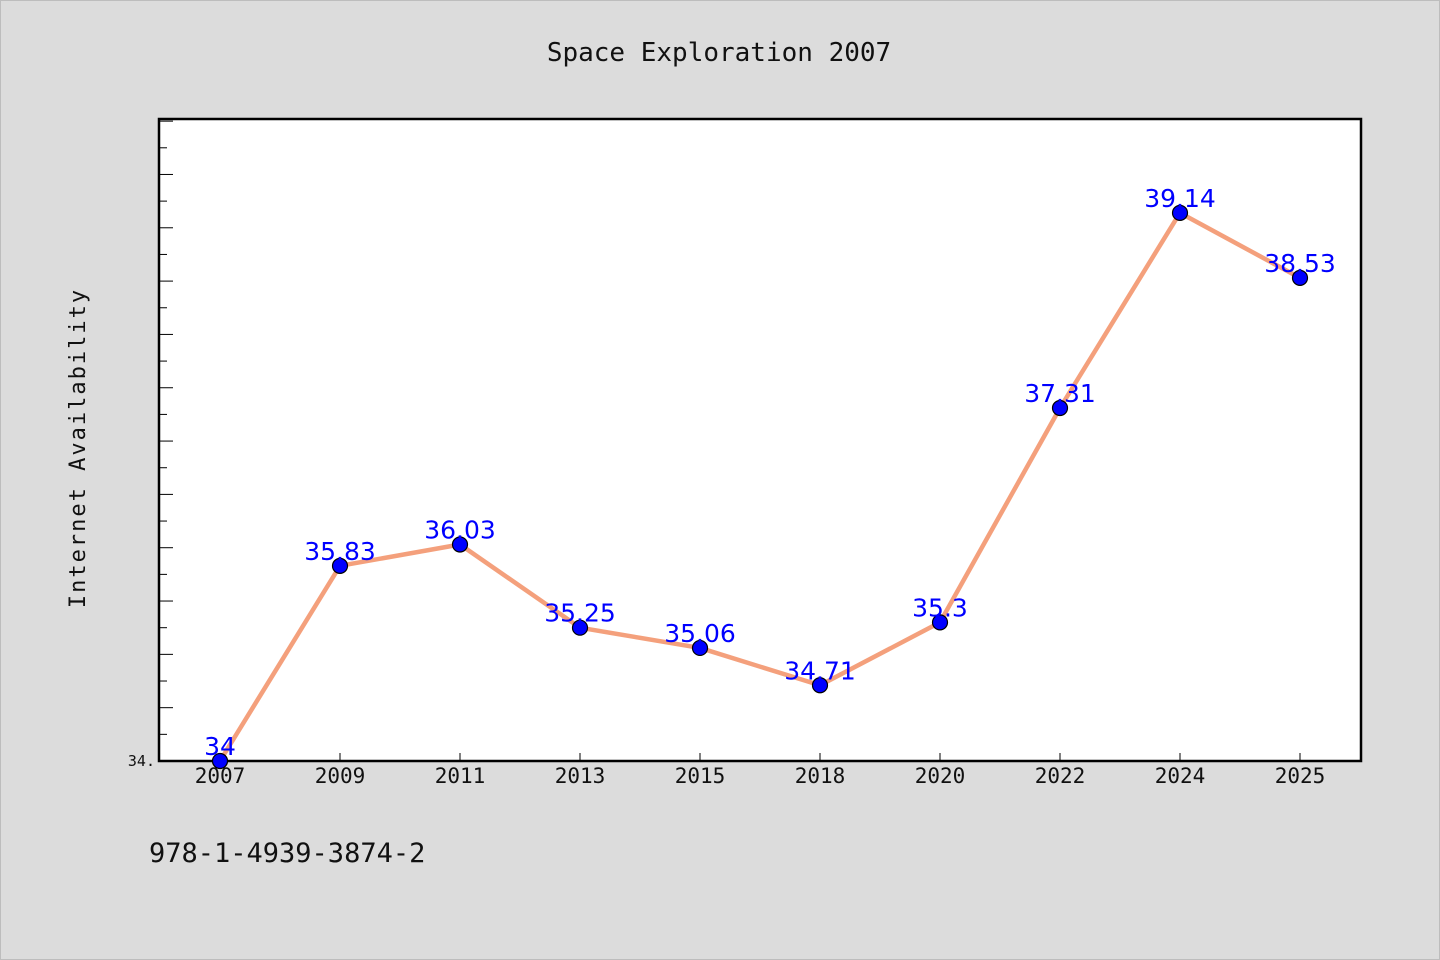 Image resolution: width=1440 pixels, height=960 pixels. What do you see at coordinates (460, 776) in the screenshot?
I see `x-tick-label: 2011` at bounding box center [460, 776].